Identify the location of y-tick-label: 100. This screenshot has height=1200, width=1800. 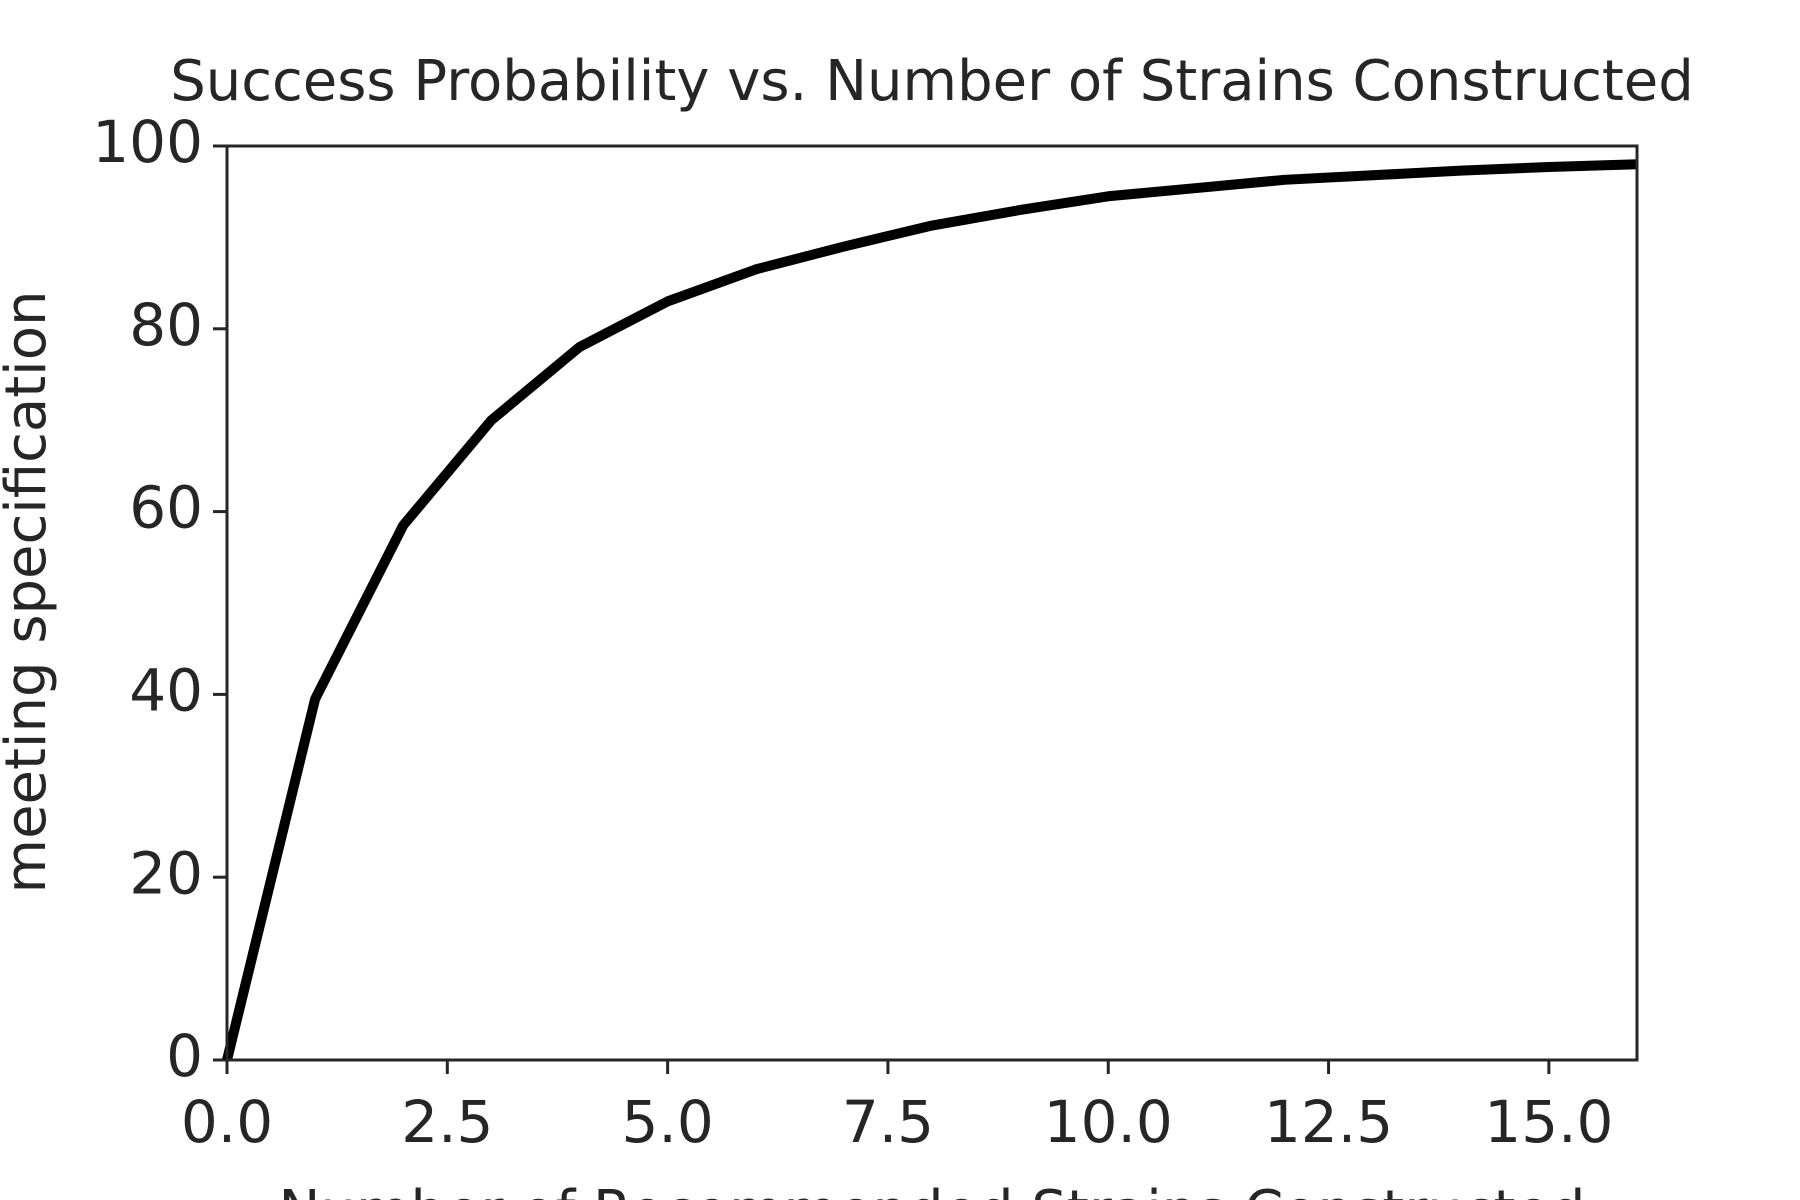
(147, 142).